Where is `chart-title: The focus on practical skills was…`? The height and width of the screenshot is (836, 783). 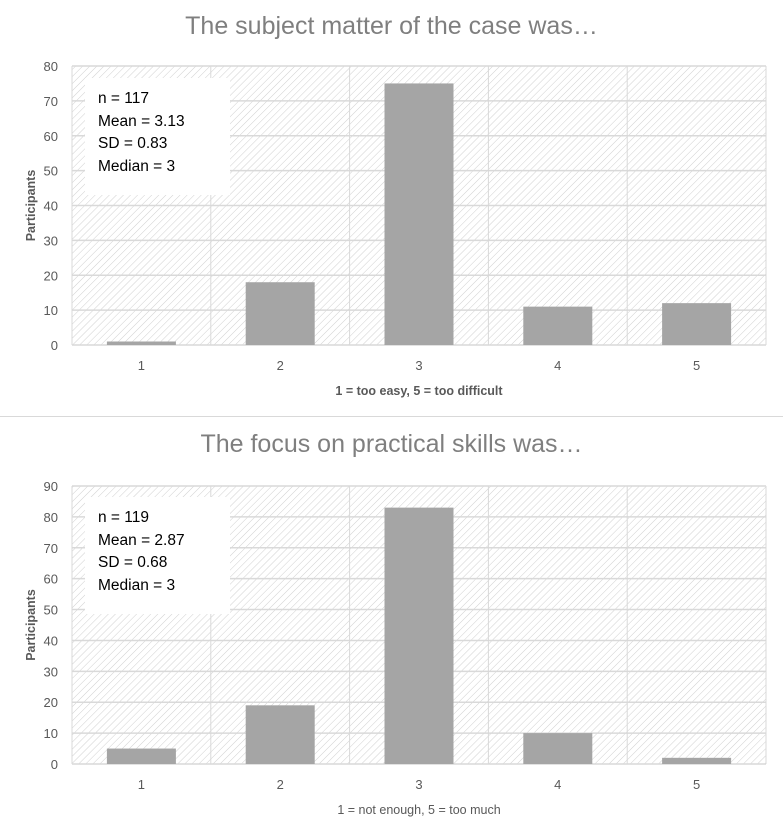
chart-title: The focus on practical skills was… is located at coordinates (391, 444).